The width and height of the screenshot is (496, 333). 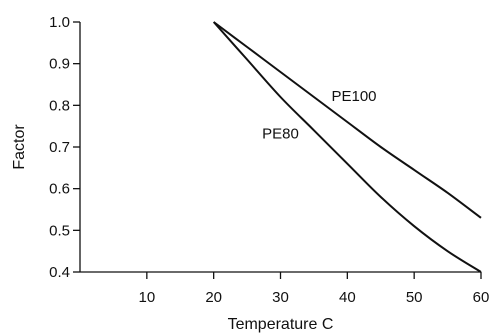 I want to click on y-tick-label: 0.9, so click(x=59, y=64).